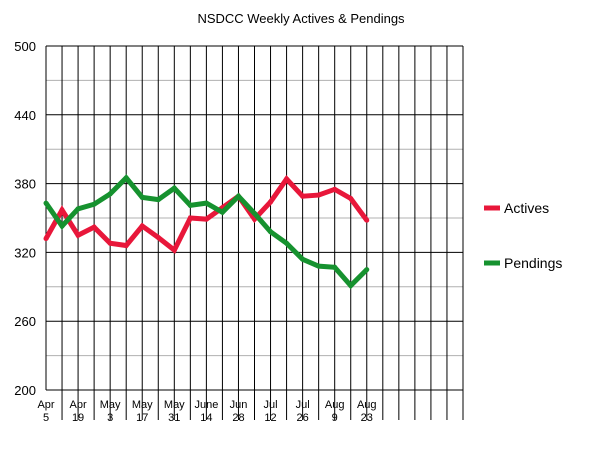 The height and width of the screenshot is (463, 600). What do you see at coordinates (25, 390) in the screenshot?
I see `y-tick-label: 200` at bounding box center [25, 390].